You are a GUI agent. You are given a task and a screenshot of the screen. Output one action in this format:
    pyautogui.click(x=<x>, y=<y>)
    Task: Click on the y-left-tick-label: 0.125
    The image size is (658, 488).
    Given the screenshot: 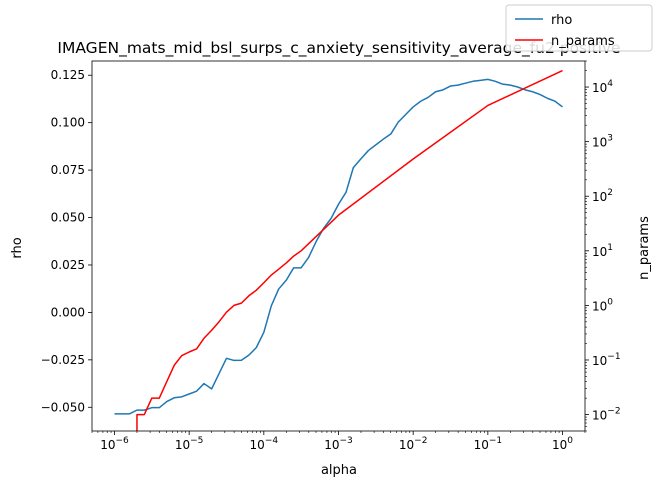 What is the action you would take?
    pyautogui.click(x=68, y=75)
    